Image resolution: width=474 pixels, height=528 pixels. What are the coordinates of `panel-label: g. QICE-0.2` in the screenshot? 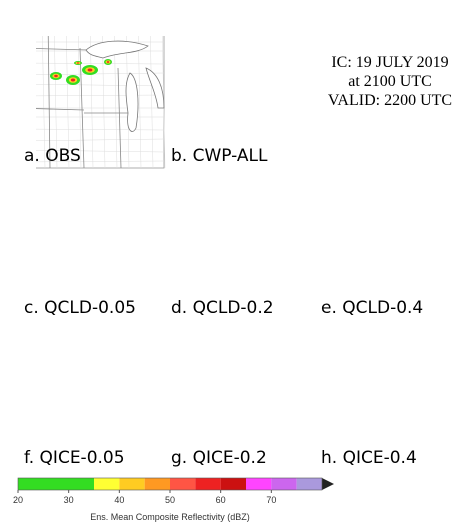 It's located at (219, 458).